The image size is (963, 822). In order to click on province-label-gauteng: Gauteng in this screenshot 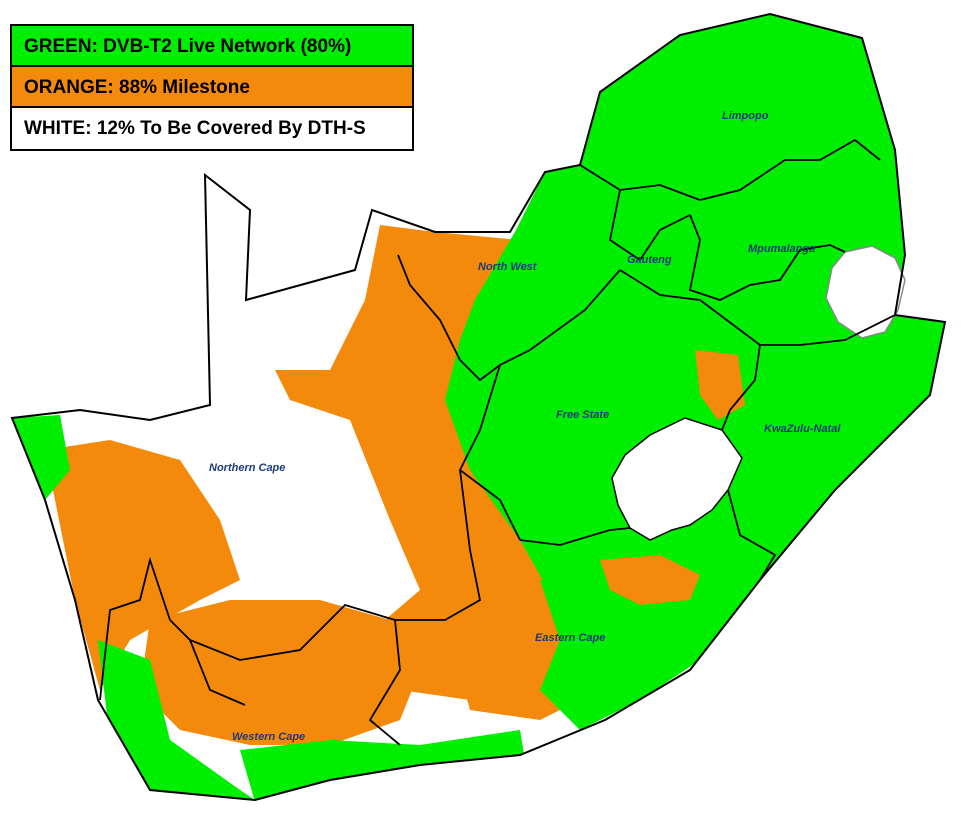, I will do `click(649, 260)`.